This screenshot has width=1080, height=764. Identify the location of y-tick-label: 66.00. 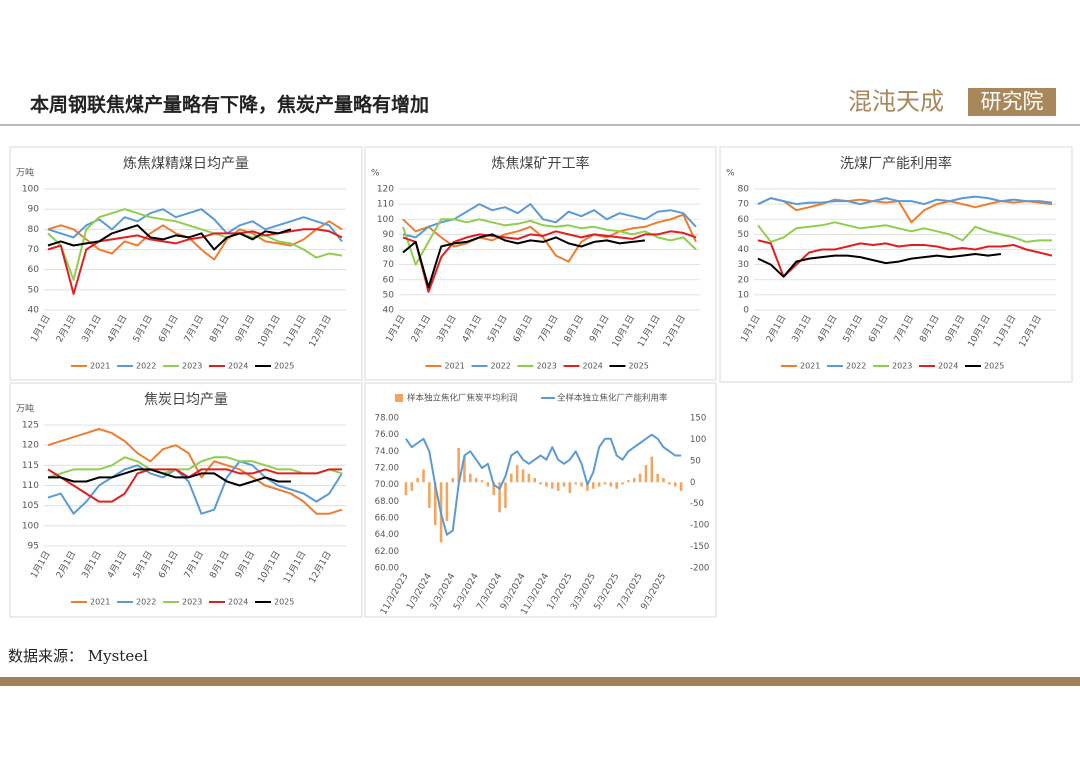
(387, 519).